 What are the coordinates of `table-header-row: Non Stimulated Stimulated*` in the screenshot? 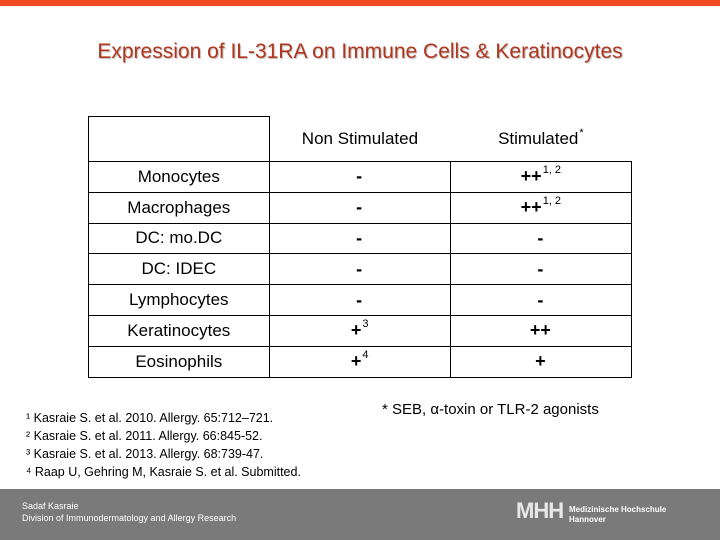 It's located at (360, 139).